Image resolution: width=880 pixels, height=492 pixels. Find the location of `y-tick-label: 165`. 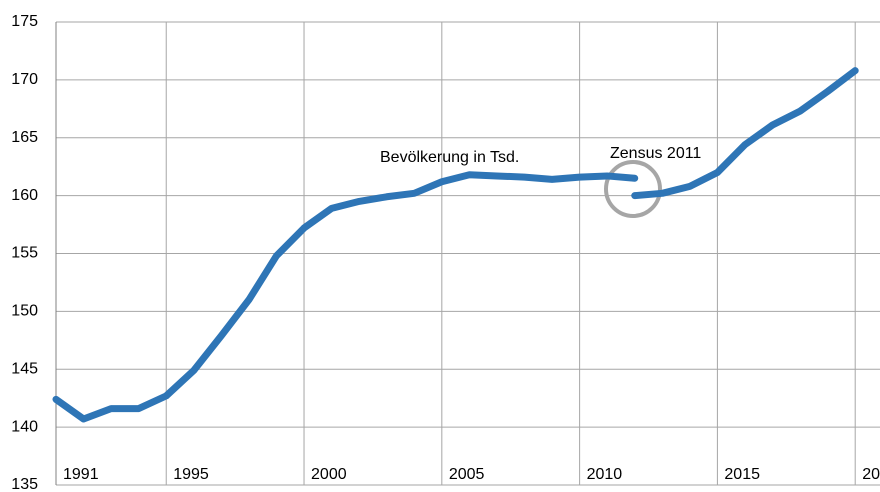

y-tick-label: 165 is located at coordinates (24, 137).